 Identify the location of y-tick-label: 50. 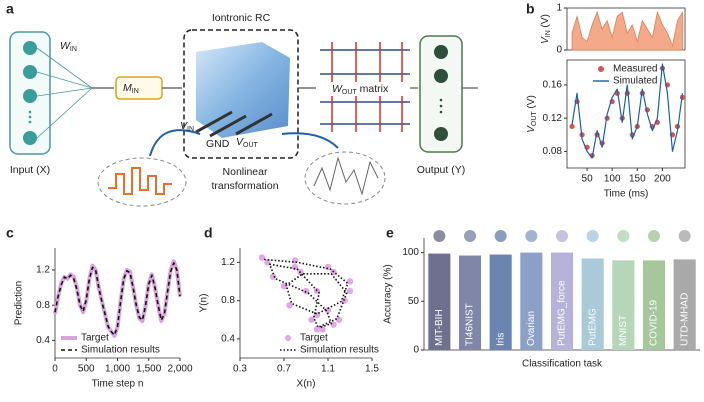
(414, 301).